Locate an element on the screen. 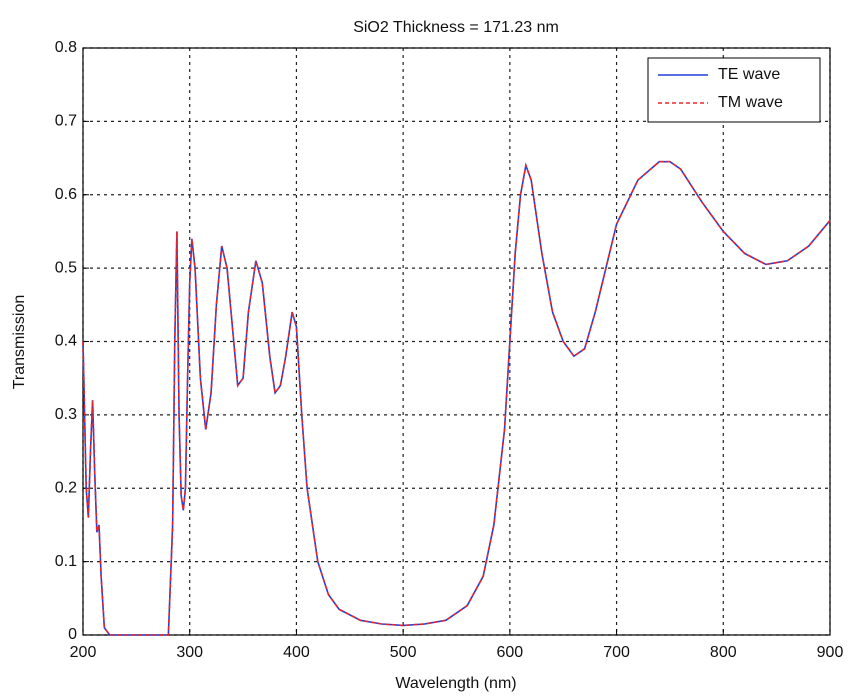 The height and width of the screenshot is (697, 853). y-tick-label: 0.6 is located at coordinates (66, 194).